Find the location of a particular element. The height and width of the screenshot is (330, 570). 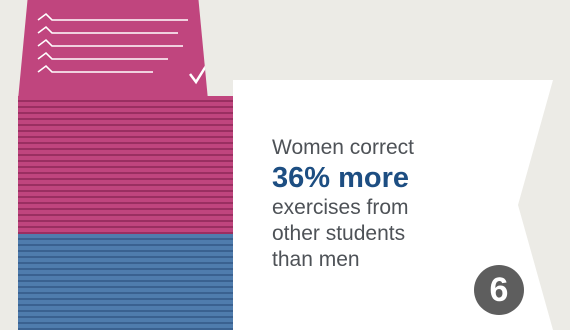

scribble-lines-icon is located at coordinates (113, 43).